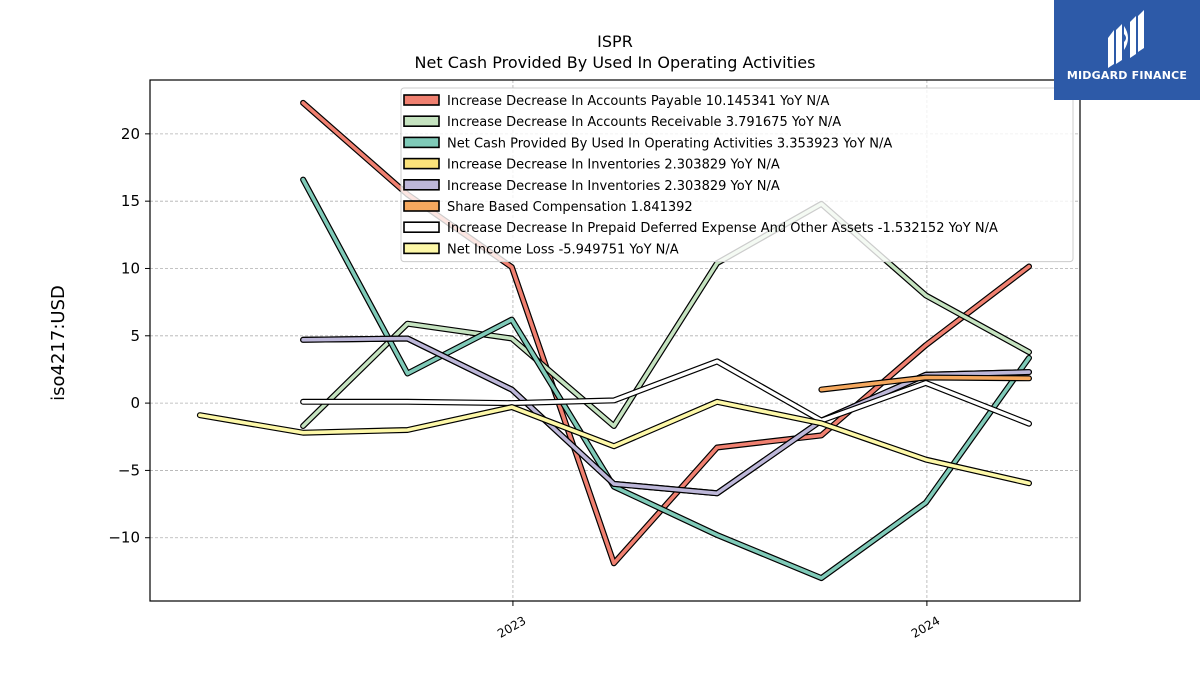  Describe the element at coordinates (130, 268) in the screenshot. I see `y-tick-label: 10` at that location.